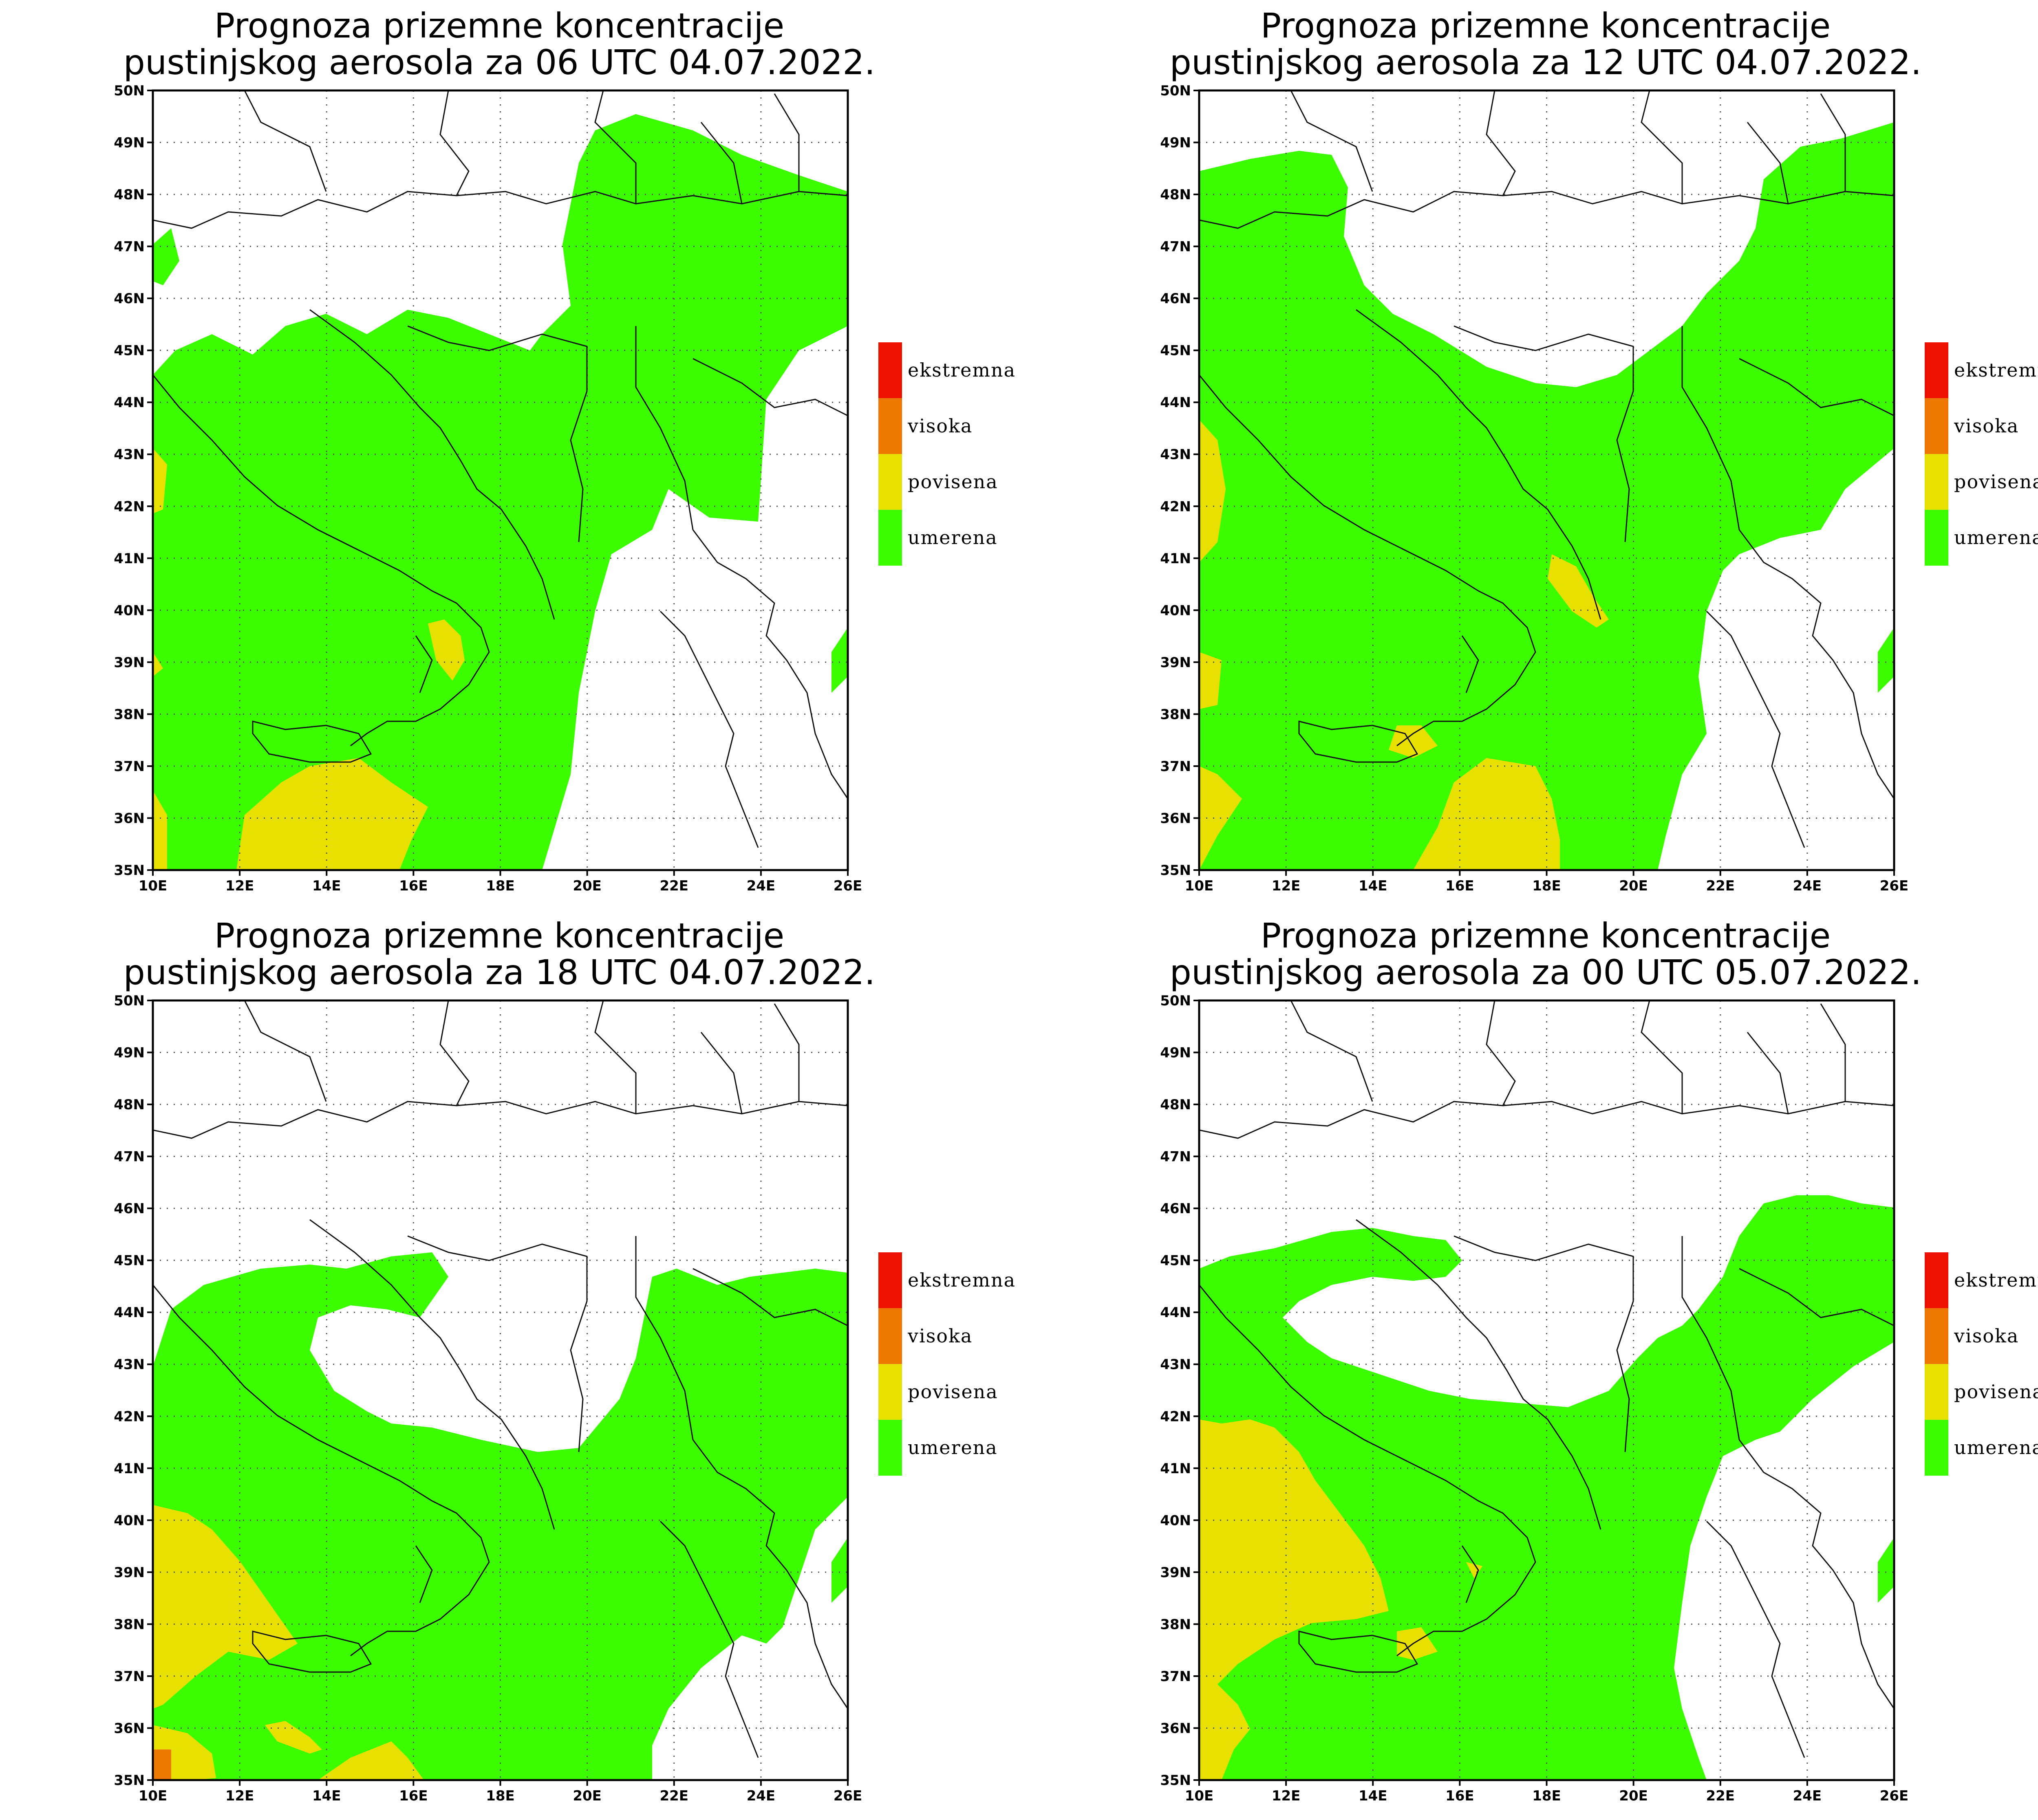 The image size is (2038, 1820). I want to click on lat-tick-label: 49N, so click(1176, 1053).